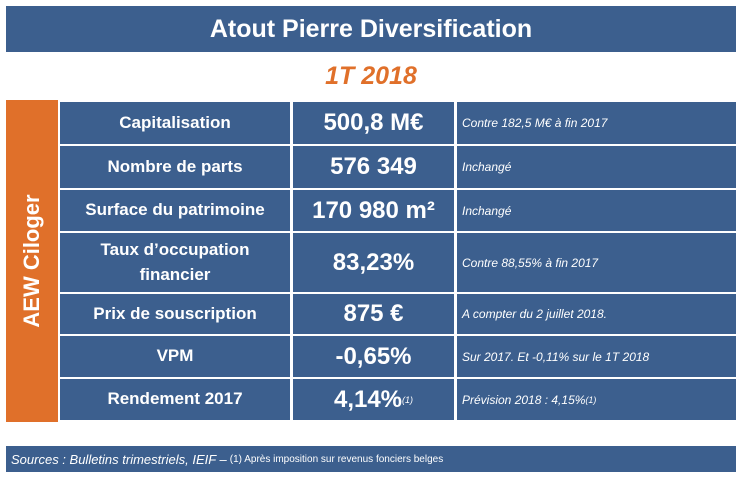  Describe the element at coordinates (535, 123) in the screenshot. I see `note-text: Contre 182,5 M€ à fin 2017` at that location.